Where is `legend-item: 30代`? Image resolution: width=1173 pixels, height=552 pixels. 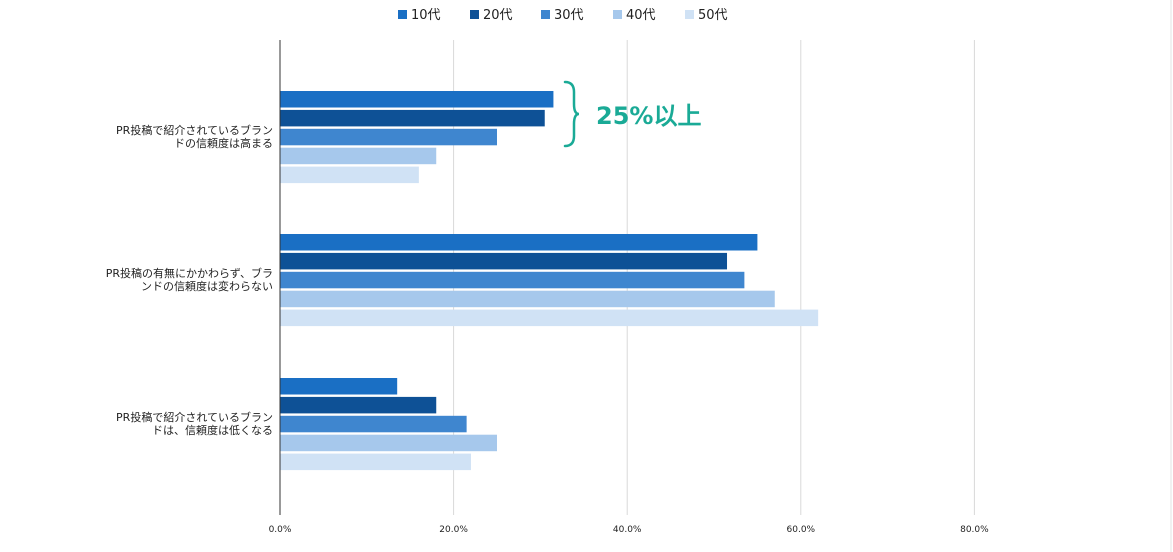
legend-item: 30代 is located at coordinates (562, 15).